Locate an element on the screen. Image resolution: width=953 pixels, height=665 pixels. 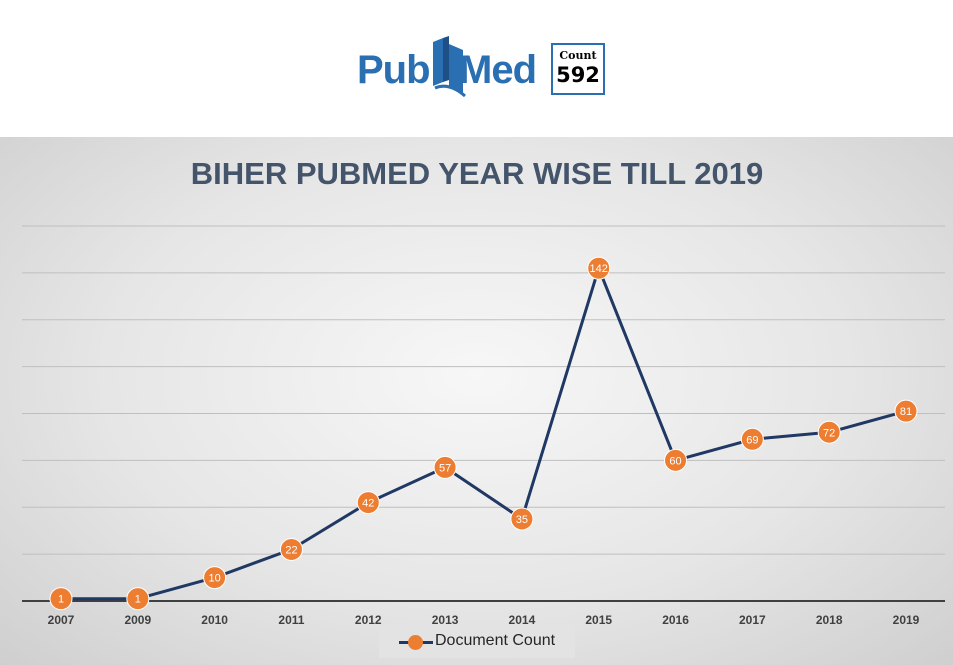
data-point: 35 is located at coordinates (522, 519).